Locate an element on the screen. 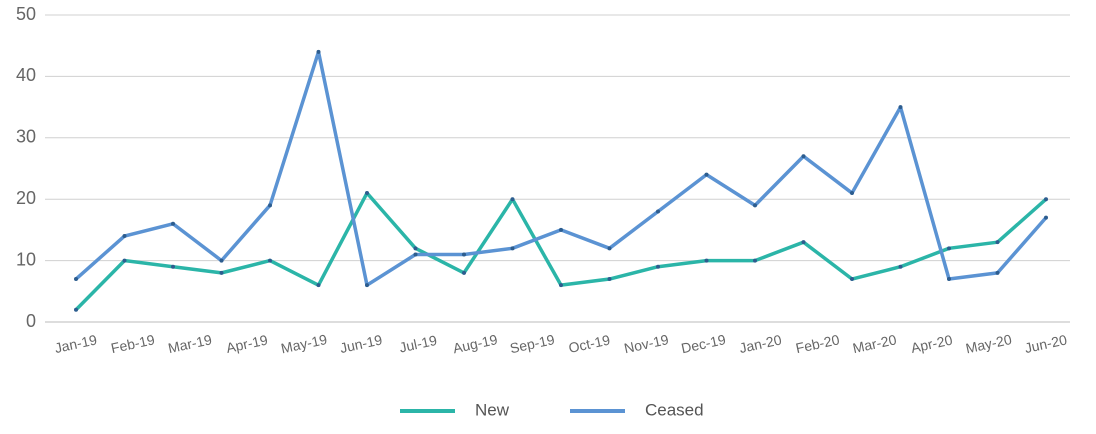  x-tick-label: Jun-19 is located at coordinates (360, 343).